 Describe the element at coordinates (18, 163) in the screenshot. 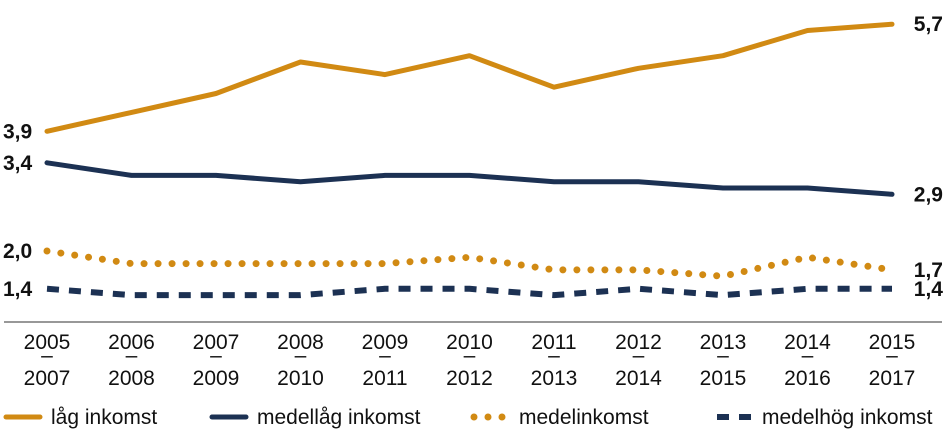

I see `start-value-label: 3,4` at that location.